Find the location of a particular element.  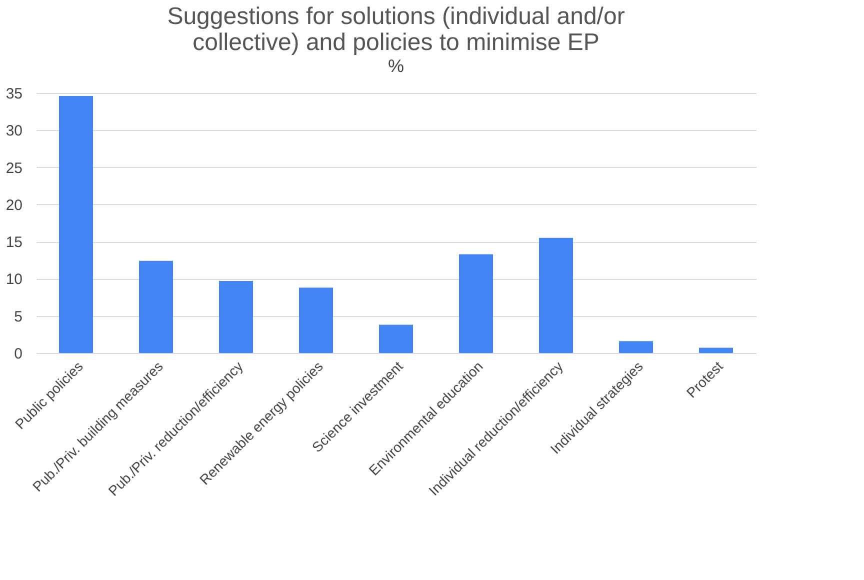

y-tick-label: 35 is located at coordinates (14, 94).